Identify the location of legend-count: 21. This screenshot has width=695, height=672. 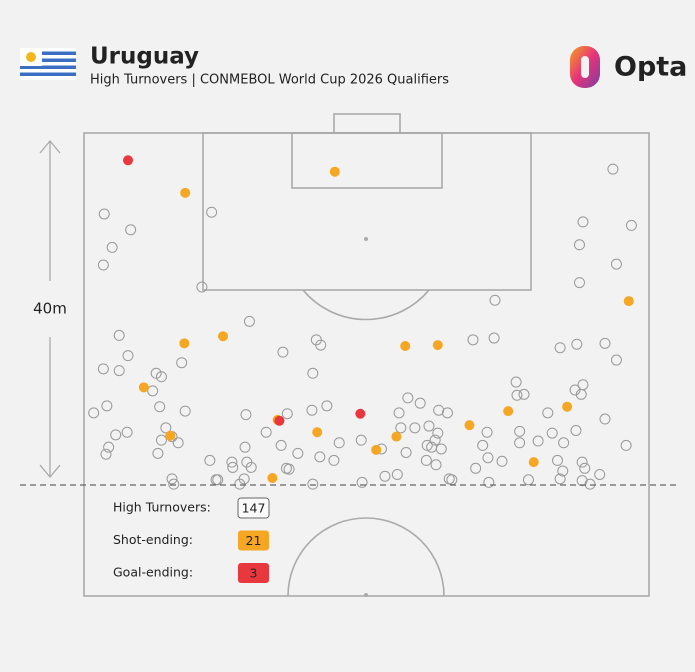
(254, 540).